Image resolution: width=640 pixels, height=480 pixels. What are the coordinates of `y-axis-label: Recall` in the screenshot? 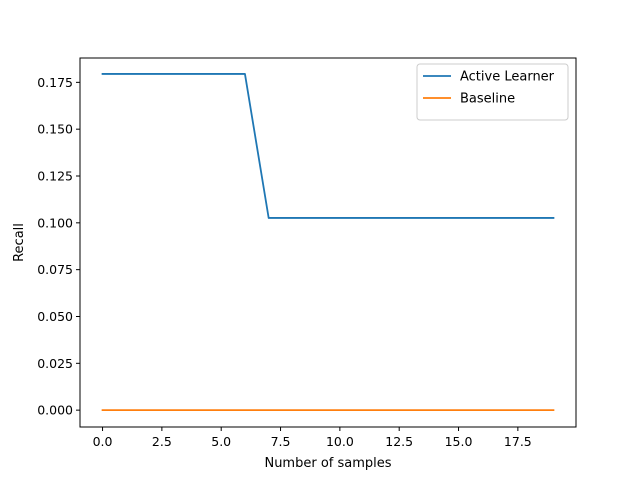 It's located at (19, 242).